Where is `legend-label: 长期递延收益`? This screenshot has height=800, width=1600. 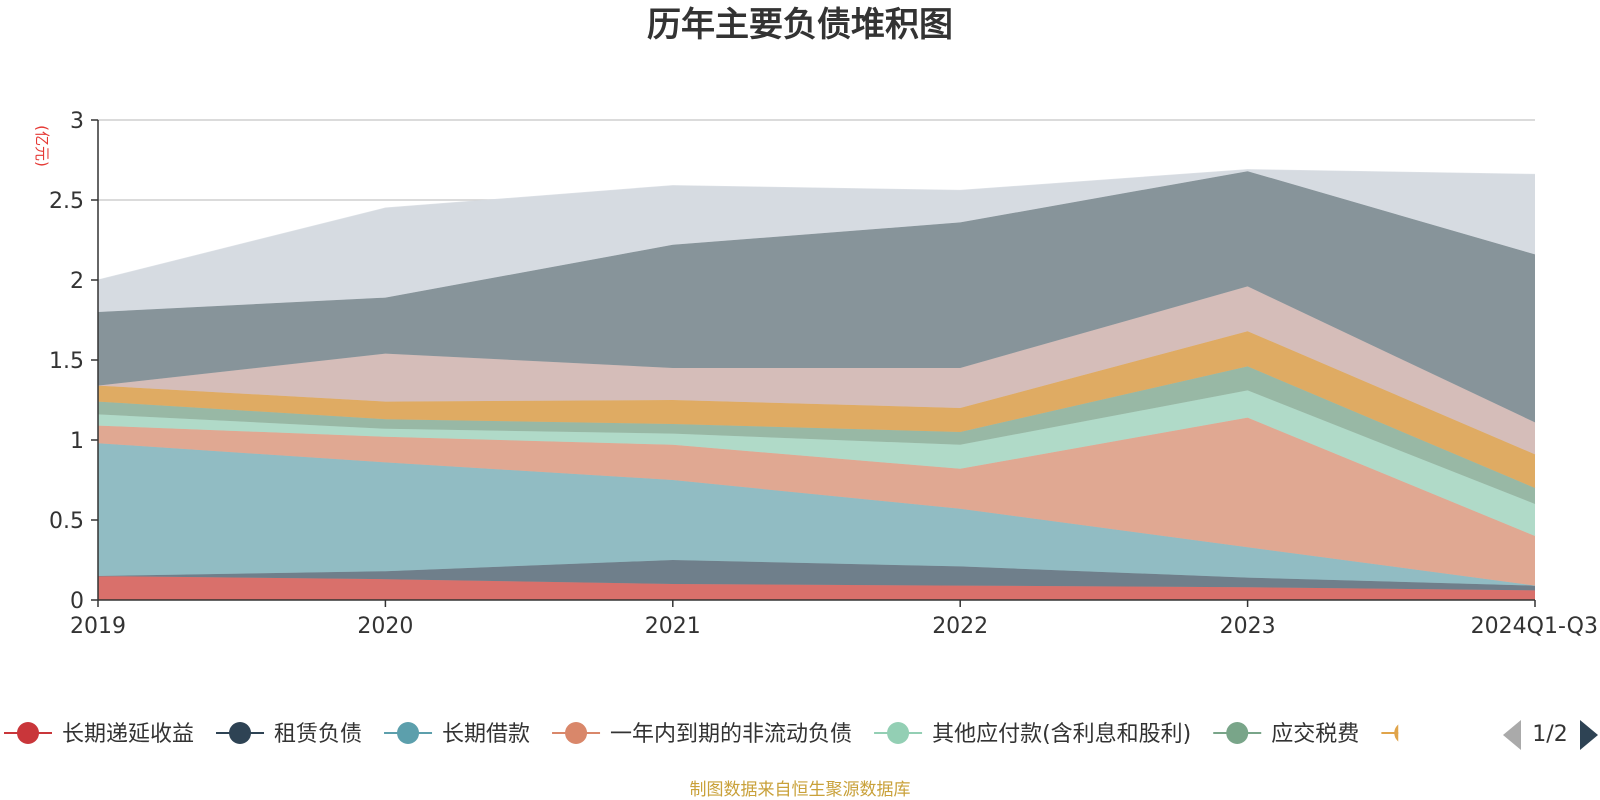 legend-label: 长期递延收益 is located at coordinates (128, 734).